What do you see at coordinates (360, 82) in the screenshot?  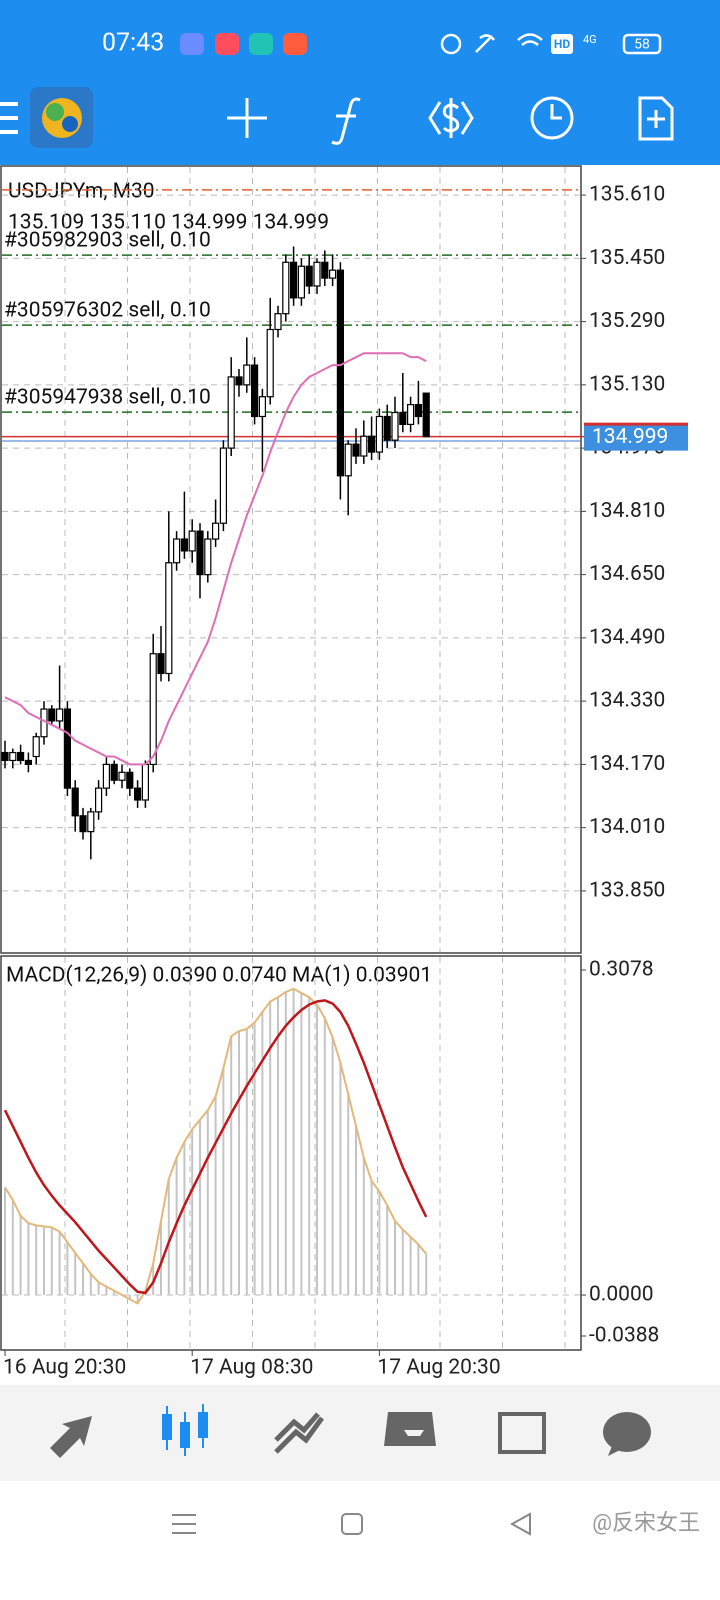 I see `header-bar` at bounding box center [360, 82].